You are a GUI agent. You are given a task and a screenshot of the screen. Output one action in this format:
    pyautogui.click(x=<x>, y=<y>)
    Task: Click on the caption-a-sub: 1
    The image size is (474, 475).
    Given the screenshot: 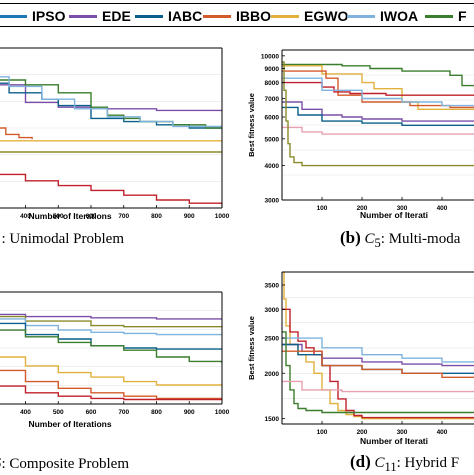 What is the action you would take?
    pyautogui.click(x=1, y=239)
    